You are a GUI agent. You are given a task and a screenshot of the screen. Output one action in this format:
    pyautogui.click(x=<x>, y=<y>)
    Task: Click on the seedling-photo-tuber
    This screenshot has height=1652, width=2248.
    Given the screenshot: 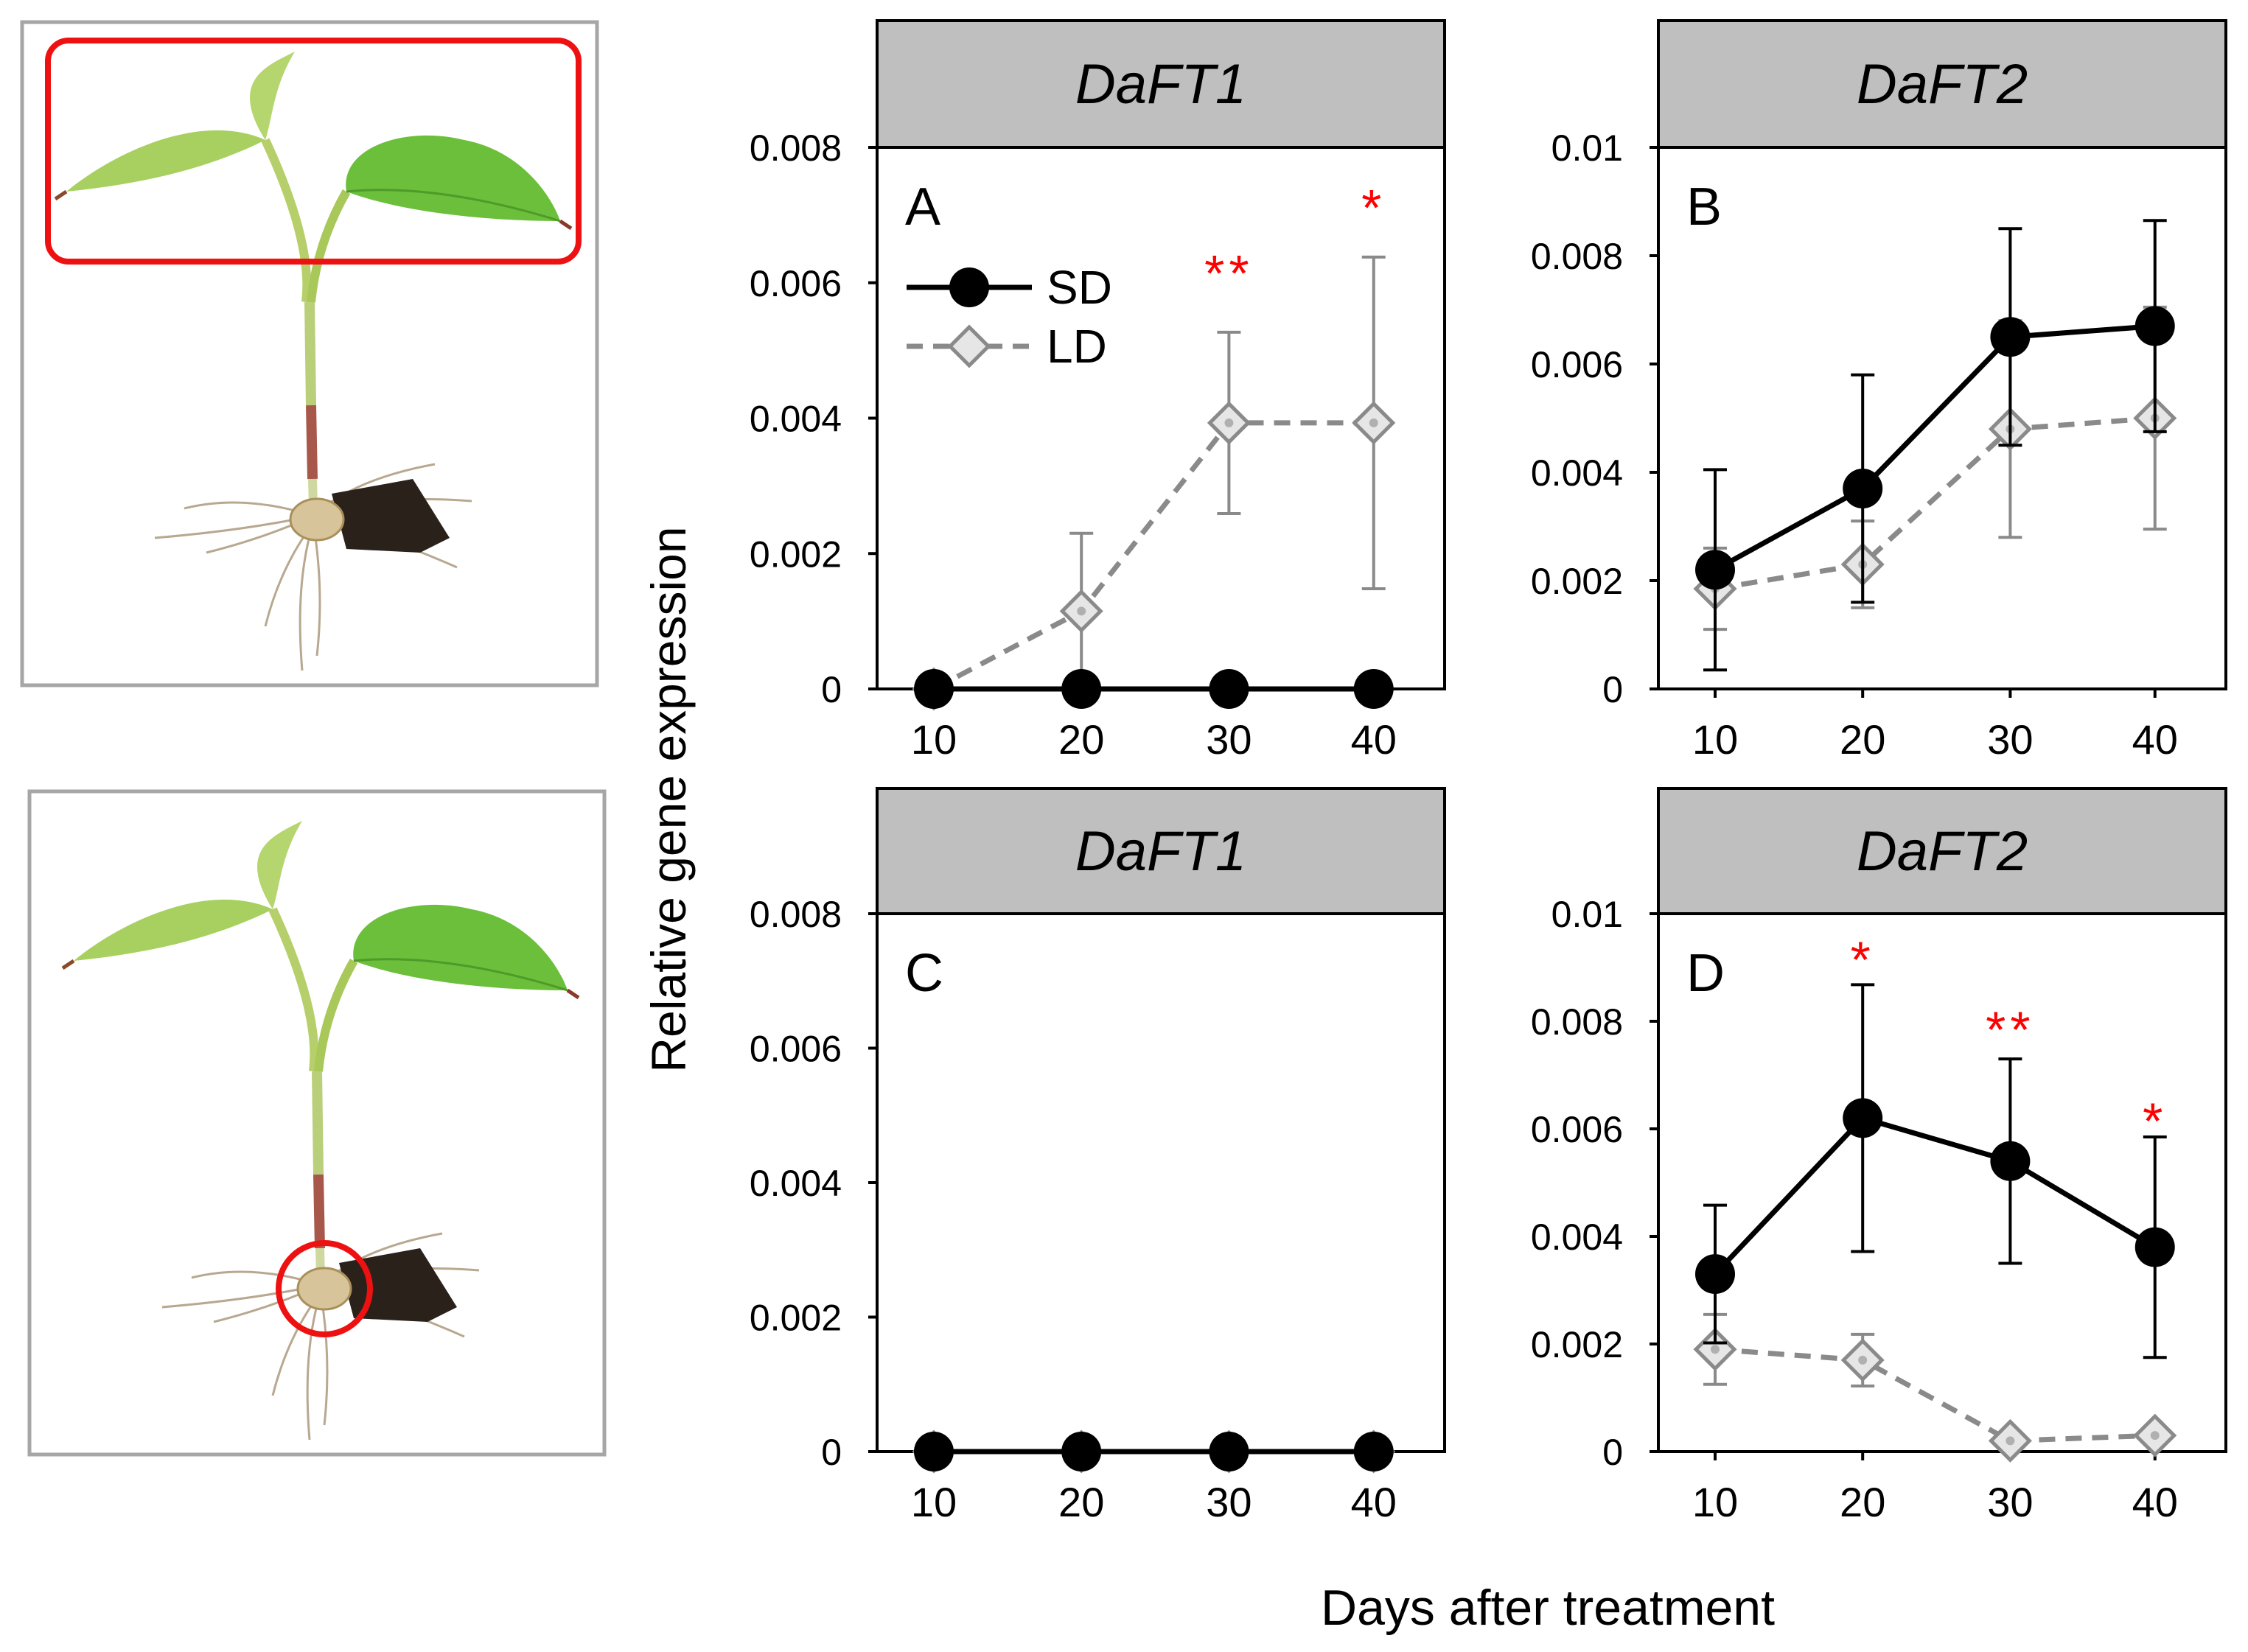 What is the action you would take?
    pyautogui.click(x=317, y=1123)
    